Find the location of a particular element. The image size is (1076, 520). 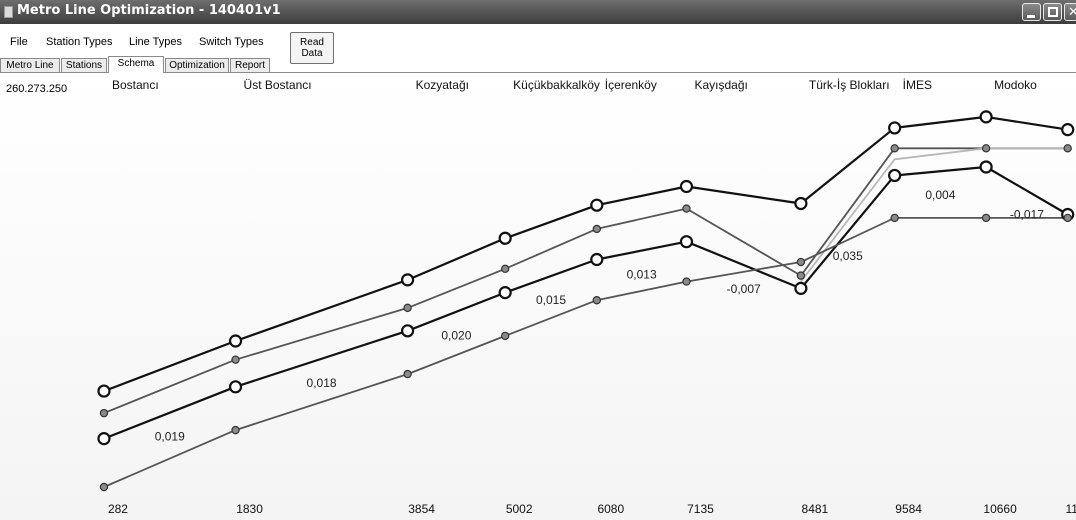

tab-stations: Stations is located at coordinates (84, 65).